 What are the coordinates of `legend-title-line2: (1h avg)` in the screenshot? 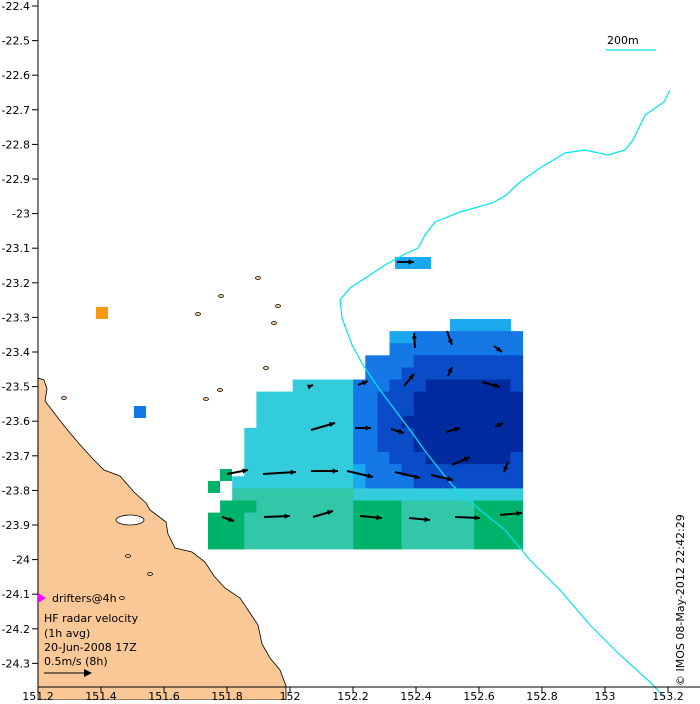 It's located at (67, 633).